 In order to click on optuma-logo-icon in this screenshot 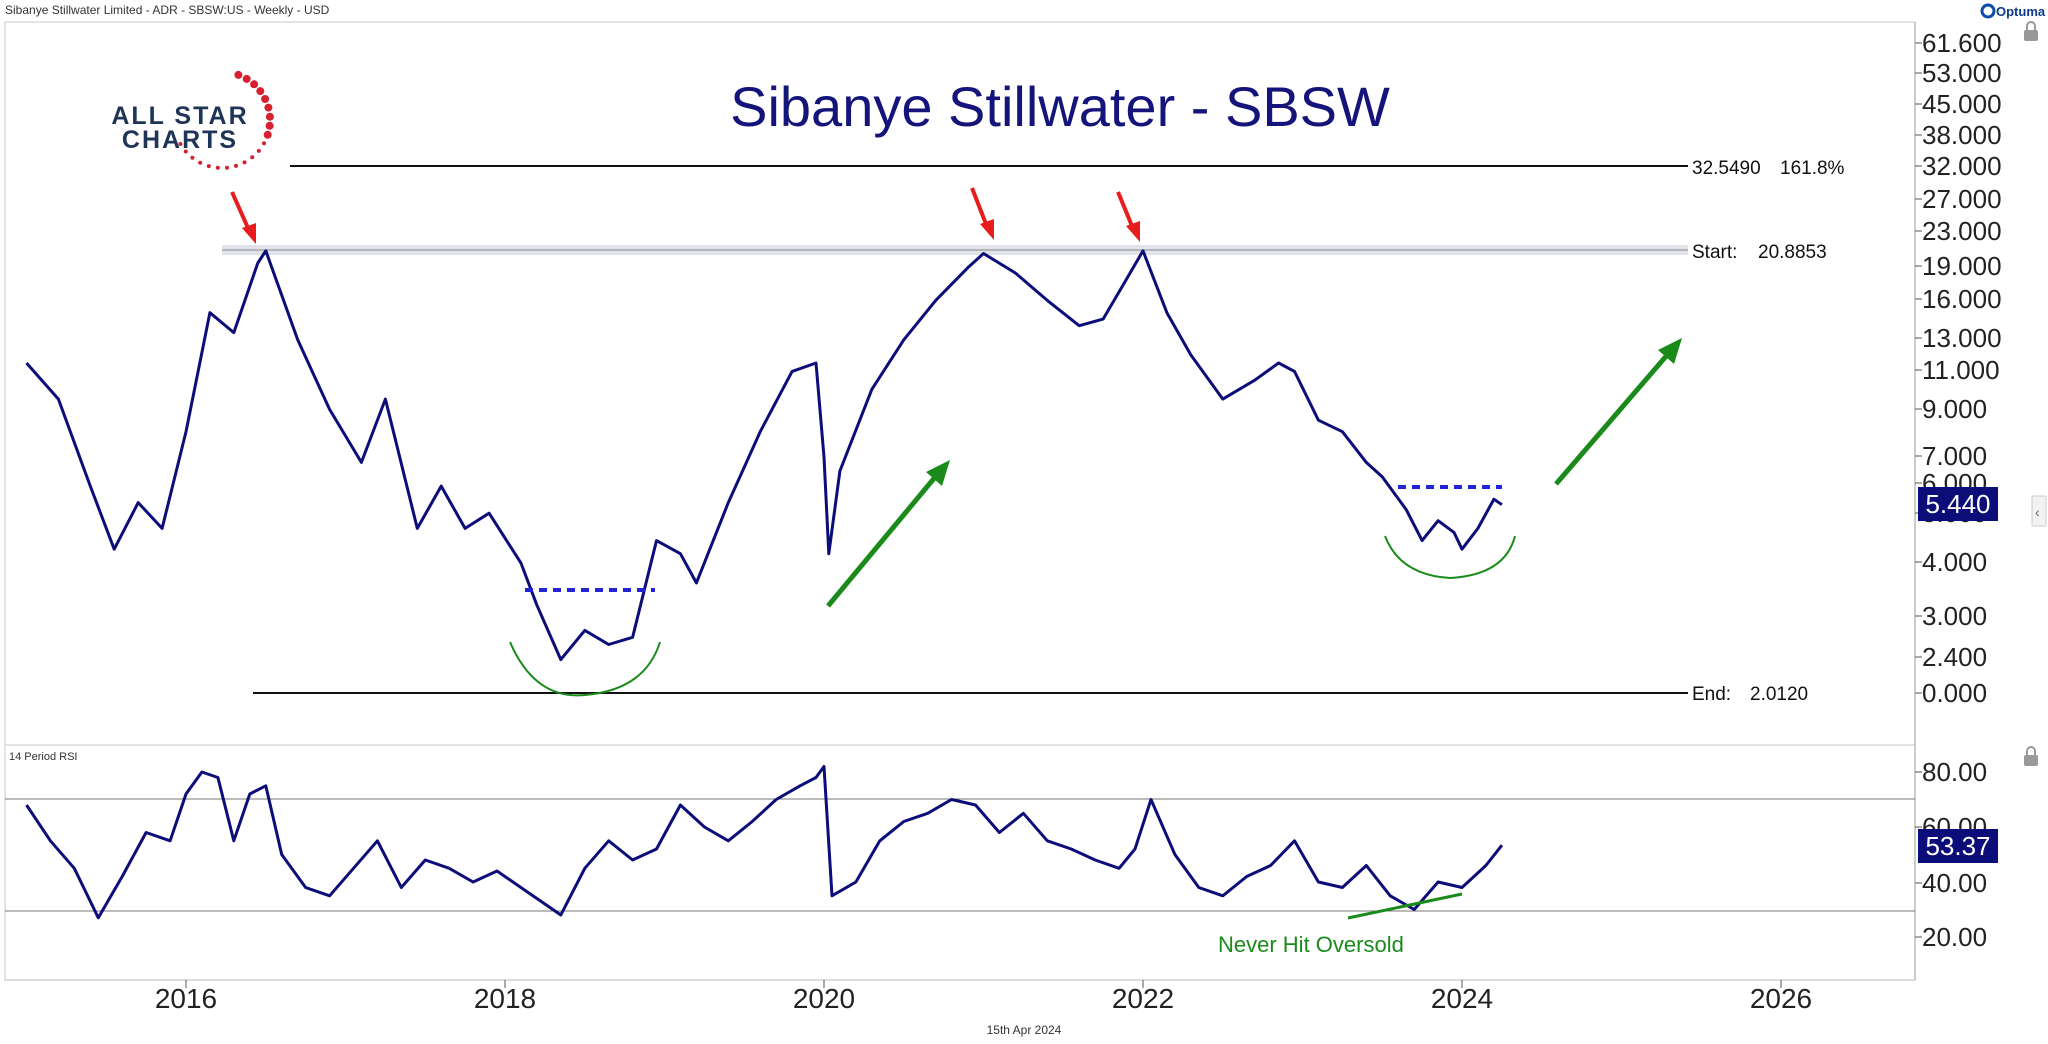, I will do `click(1988, 11)`.